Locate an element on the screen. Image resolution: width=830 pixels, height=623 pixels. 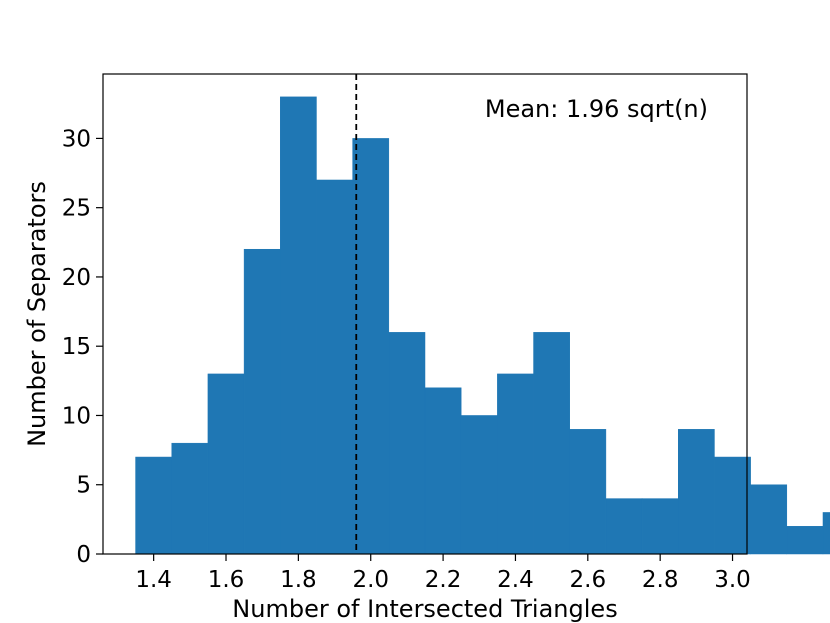
y-tick-label: 30 is located at coordinates (76, 139).